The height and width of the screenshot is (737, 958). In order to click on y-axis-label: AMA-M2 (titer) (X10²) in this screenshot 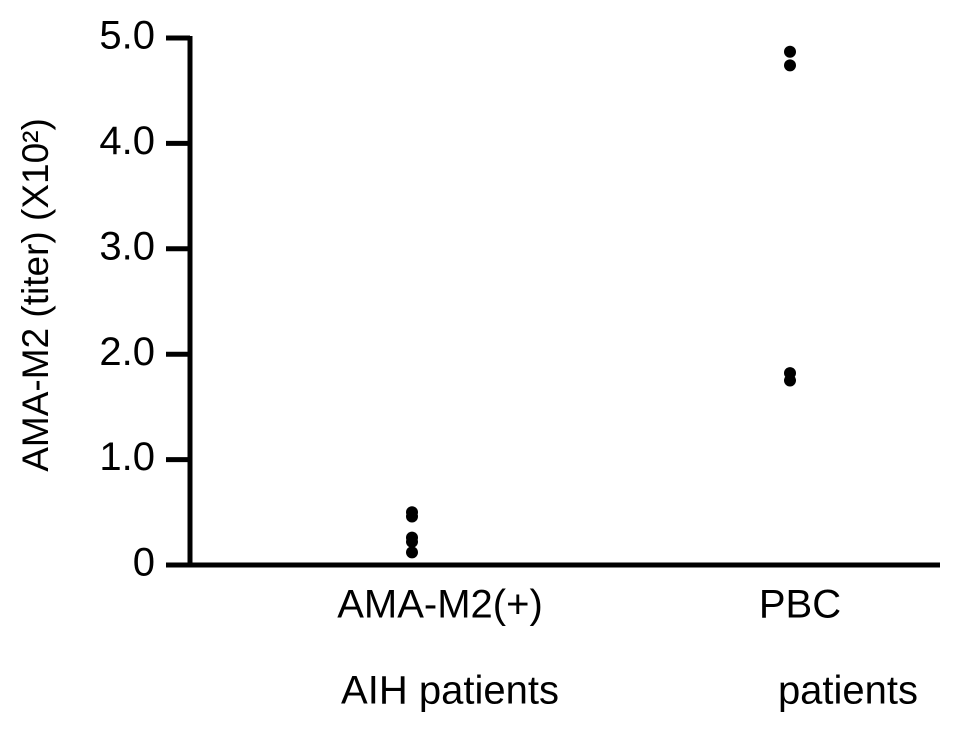, I will do `click(35, 295)`.